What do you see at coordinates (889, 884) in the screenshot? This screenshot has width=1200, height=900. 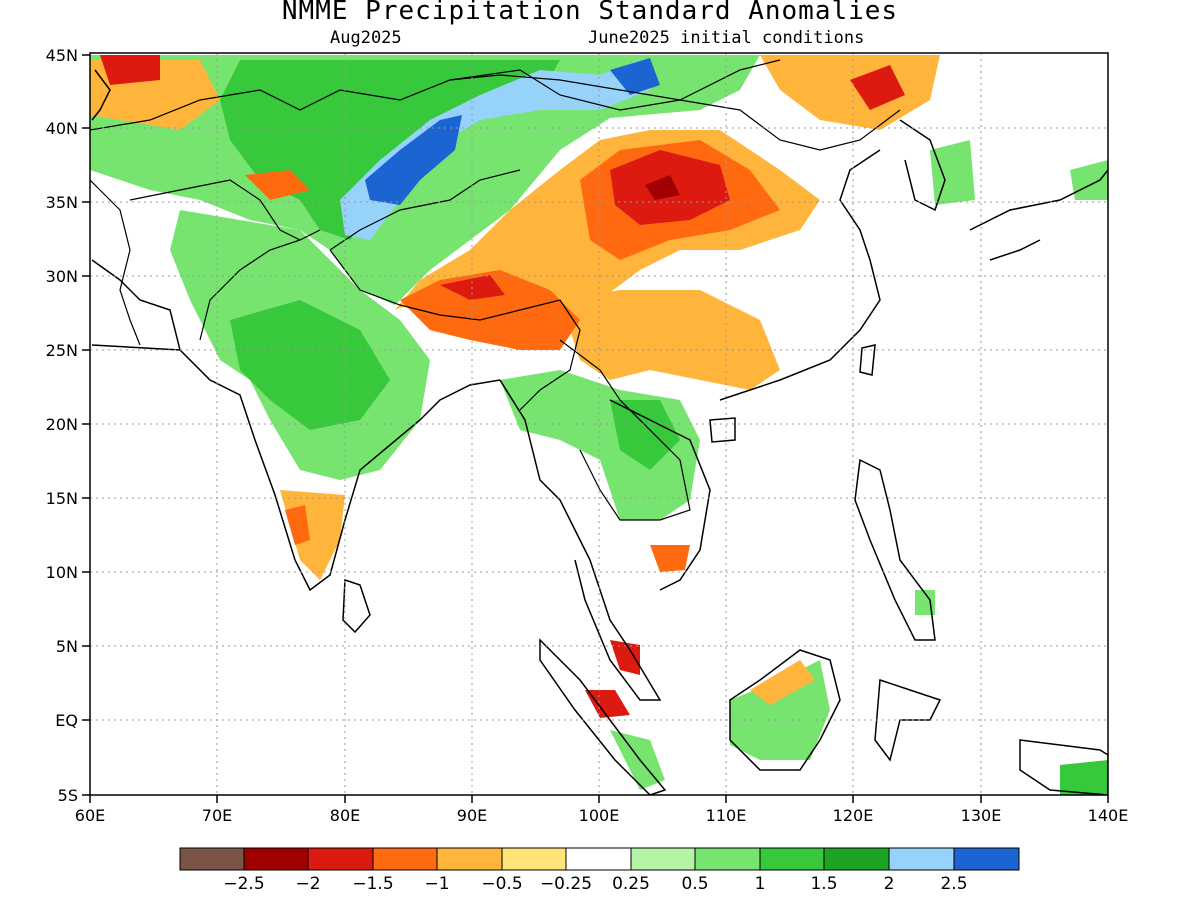 I see `legend-label-10: 2` at bounding box center [889, 884].